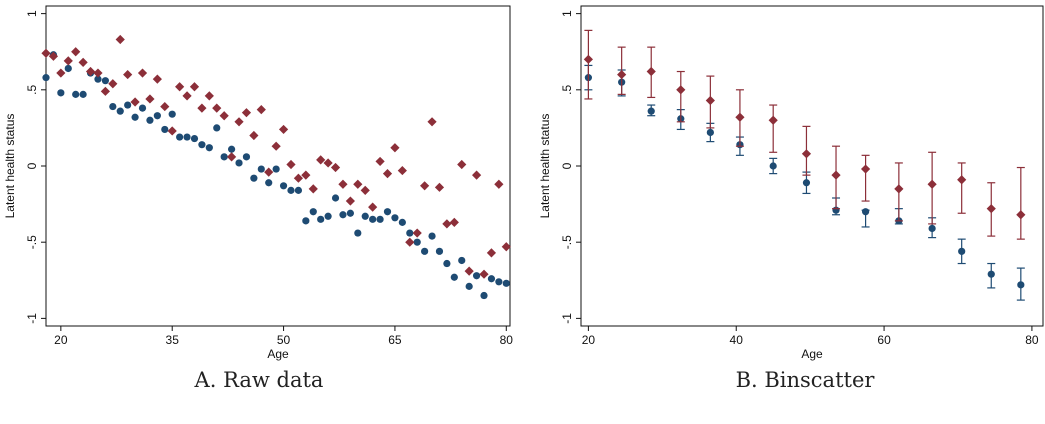 The width and height of the screenshot is (1045, 424). What do you see at coordinates (737, 340) in the screenshot?
I see `x-tick-label: 40` at bounding box center [737, 340].